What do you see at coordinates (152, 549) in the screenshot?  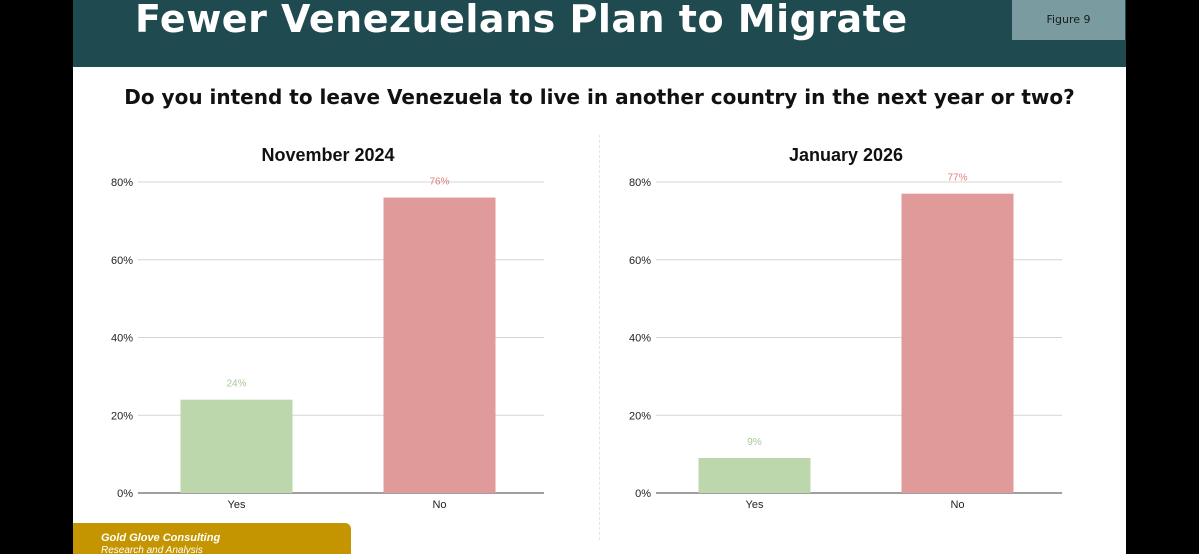 I see `footer-subtitle: Research and Analysis` at bounding box center [152, 549].